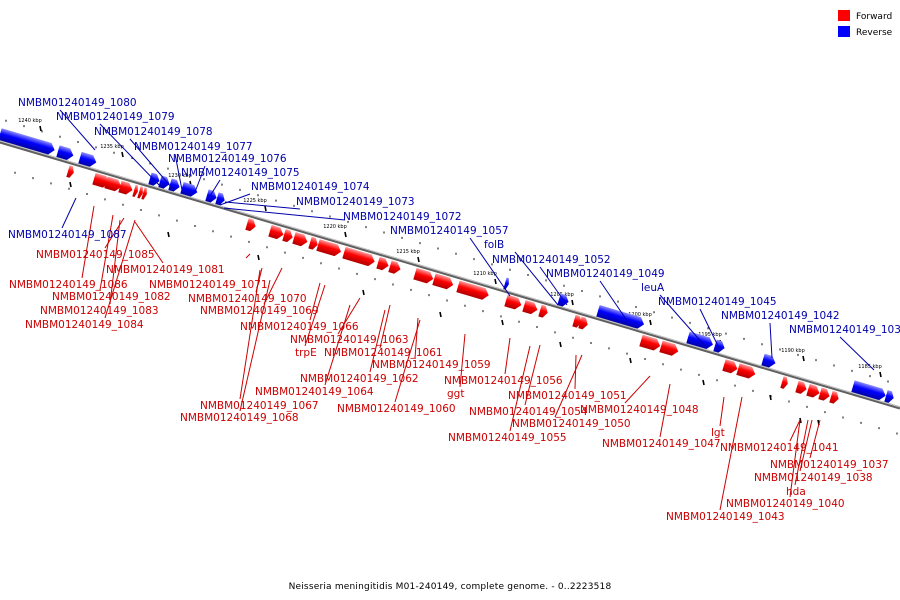 This screenshot has width=900, height=600. I want to click on gene-label-forward: NMBM01240149_1085, so click(95, 255).